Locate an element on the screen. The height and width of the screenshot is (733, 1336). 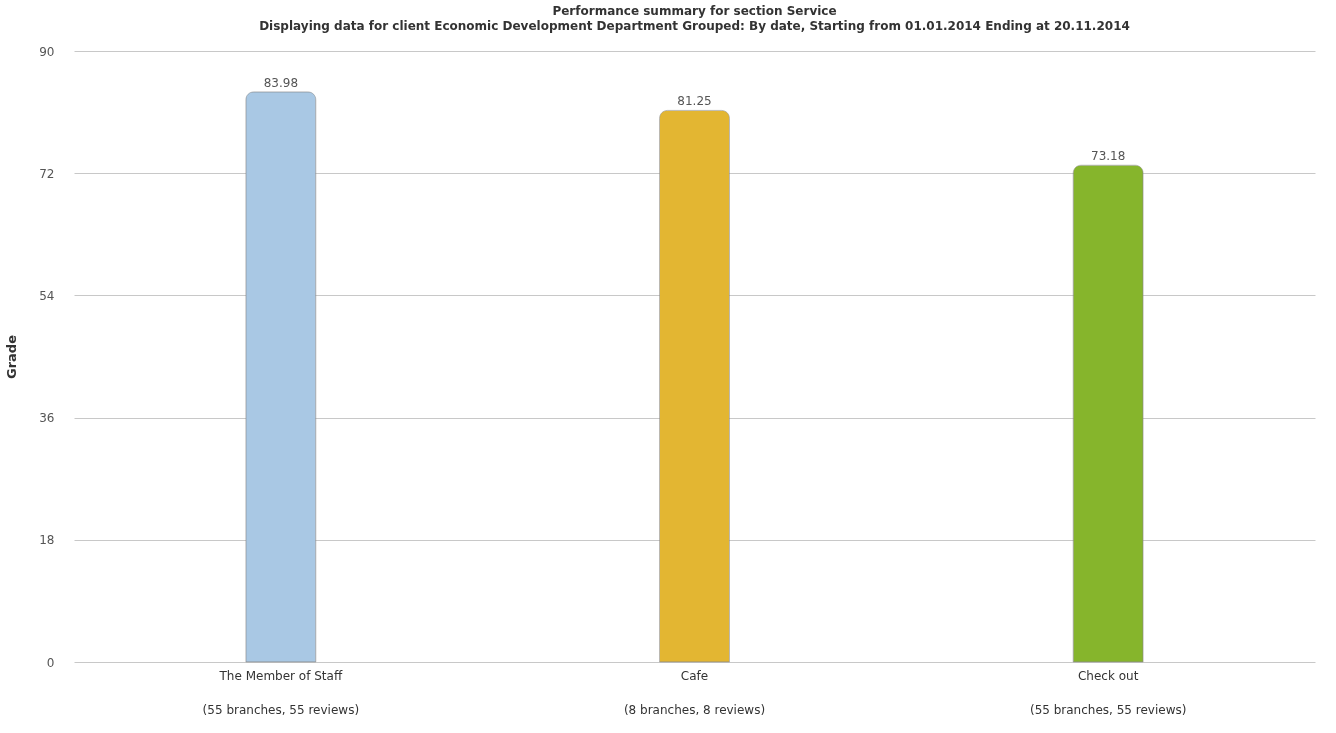
data-label: 83.98 is located at coordinates (281, 82).